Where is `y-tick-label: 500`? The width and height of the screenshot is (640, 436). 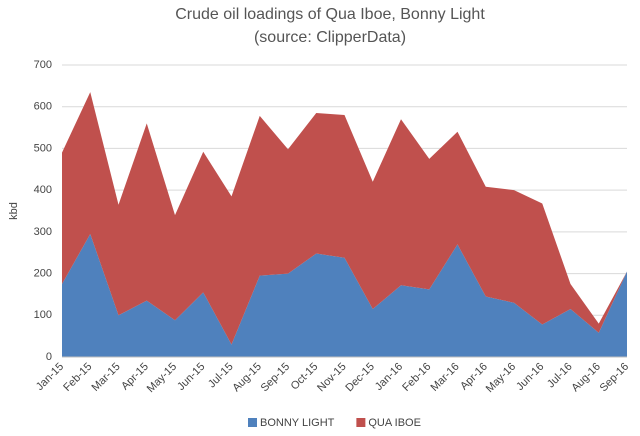 y-tick-label: 500 is located at coordinates (43, 148).